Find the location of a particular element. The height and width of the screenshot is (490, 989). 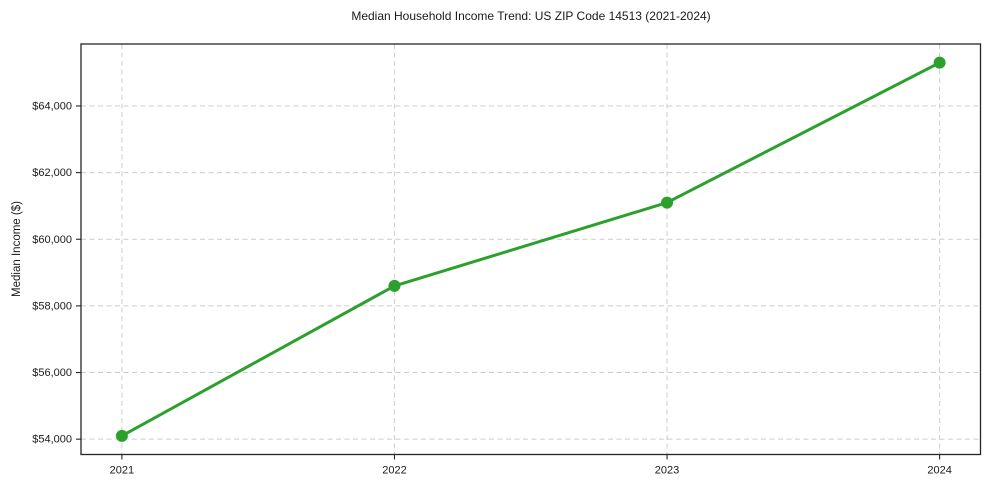

y-tick-label: $62,000 is located at coordinates (52, 173).